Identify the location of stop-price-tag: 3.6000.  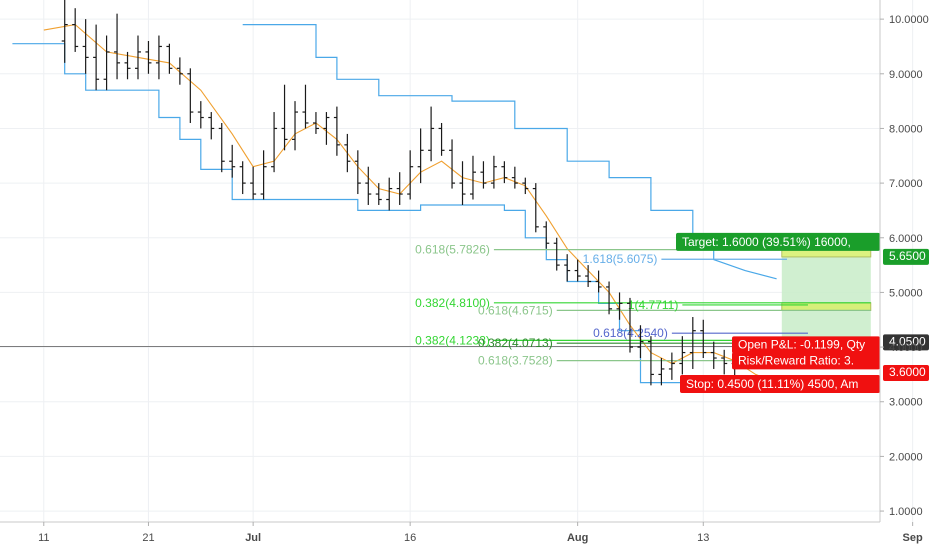
(906, 372).